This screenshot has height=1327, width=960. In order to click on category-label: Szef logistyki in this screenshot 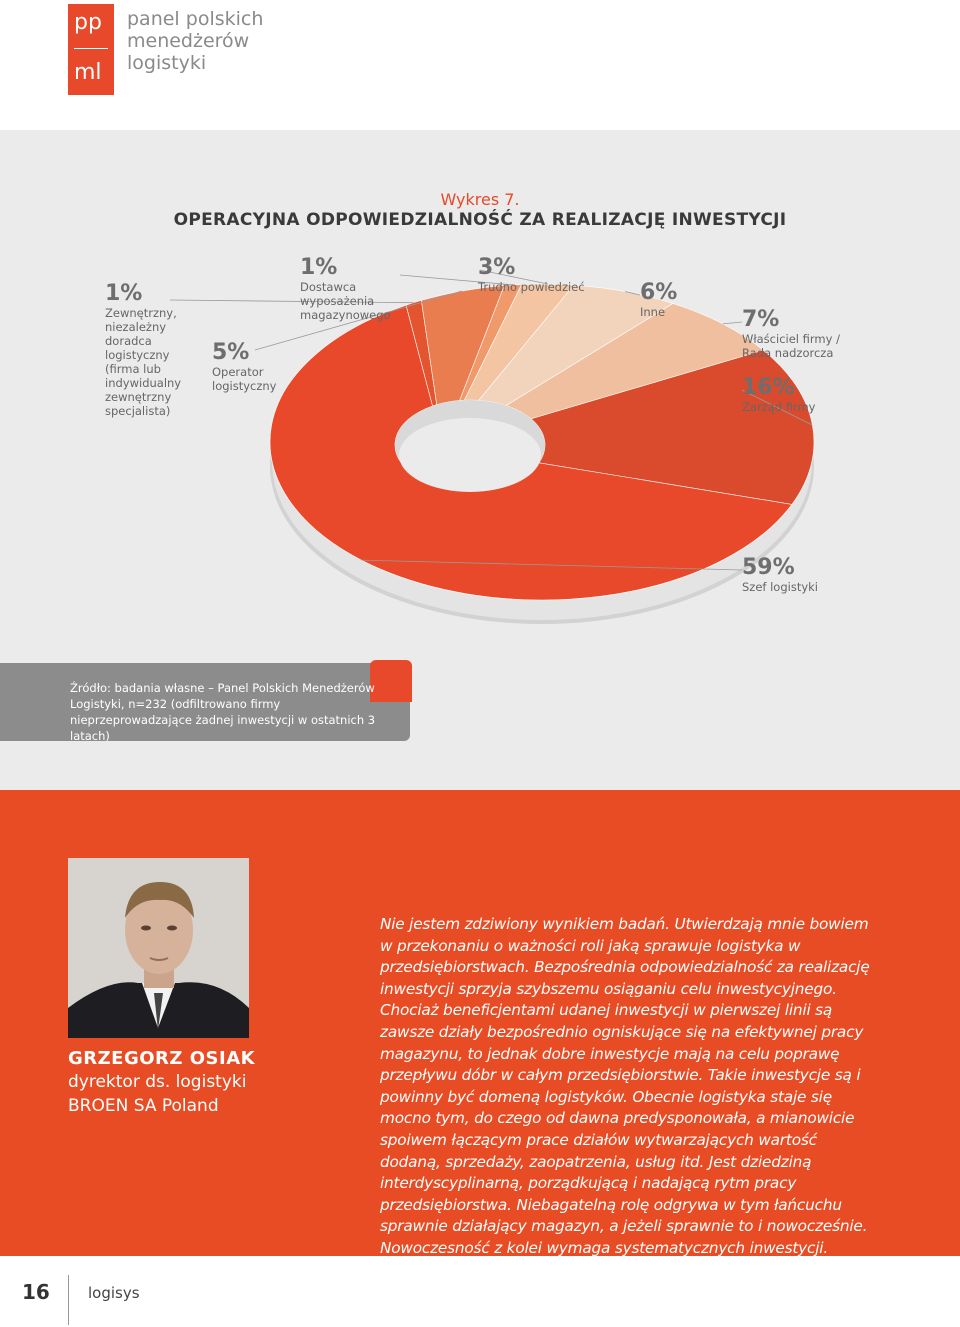, I will do `click(780, 587)`.